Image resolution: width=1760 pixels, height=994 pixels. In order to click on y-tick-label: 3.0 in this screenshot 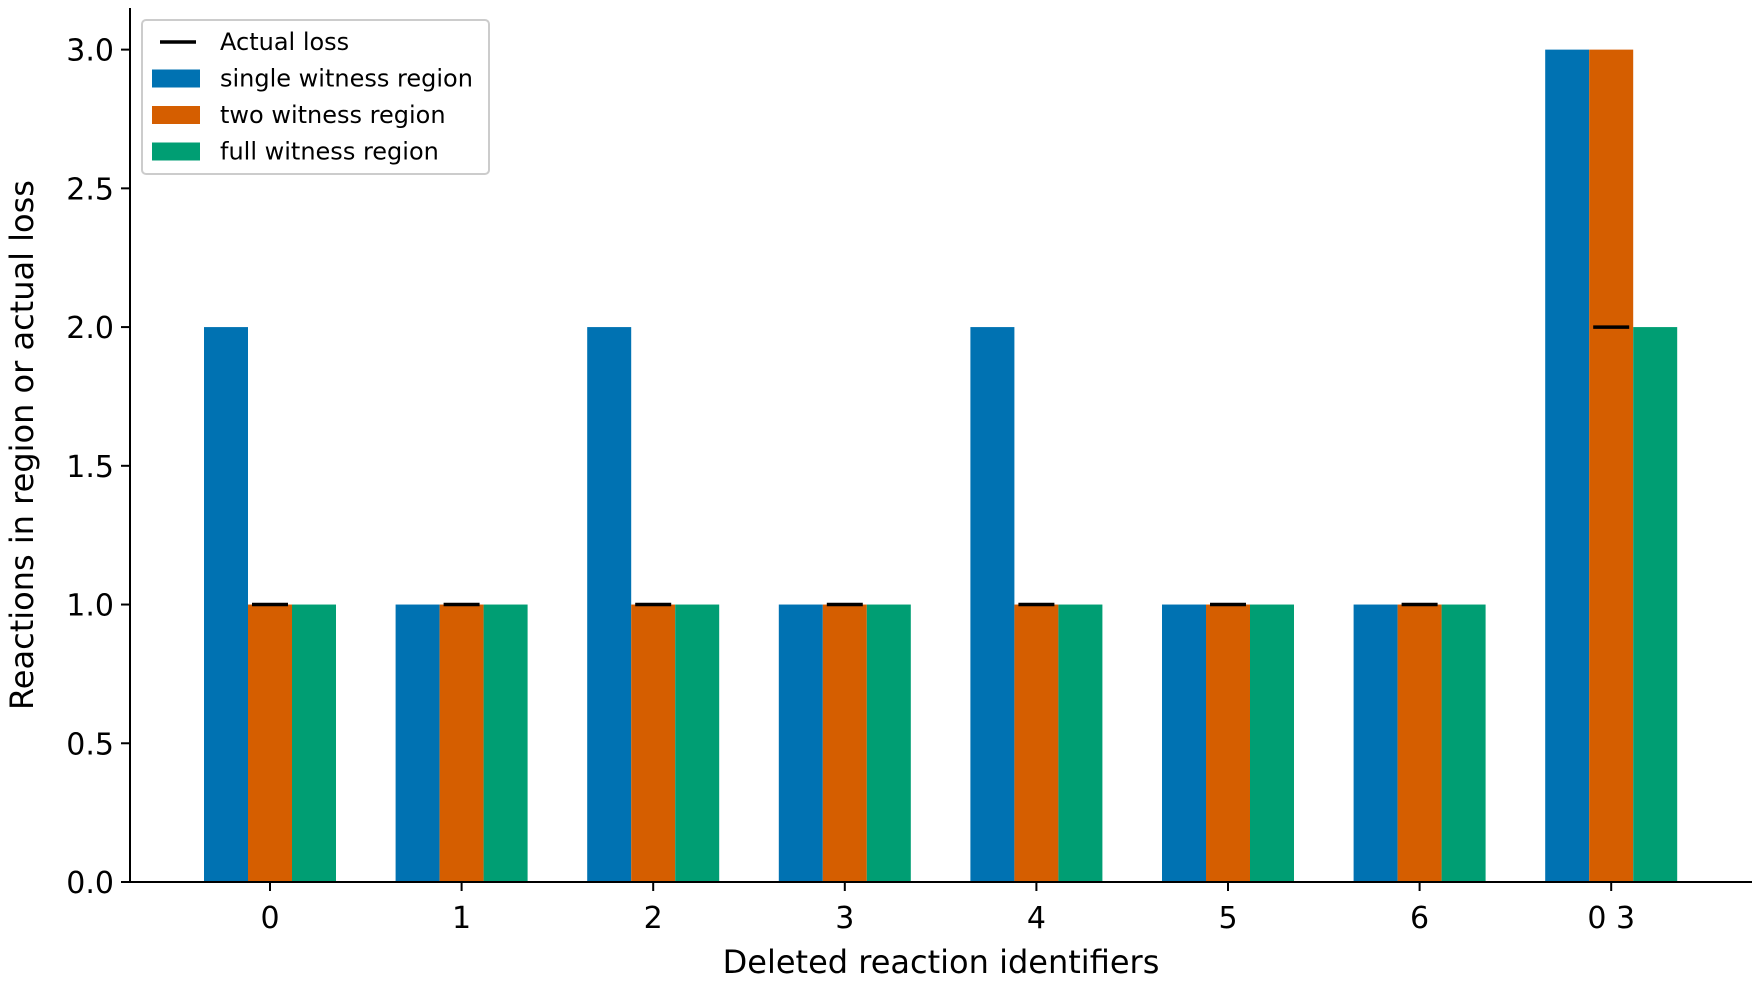, I will do `click(90, 51)`.